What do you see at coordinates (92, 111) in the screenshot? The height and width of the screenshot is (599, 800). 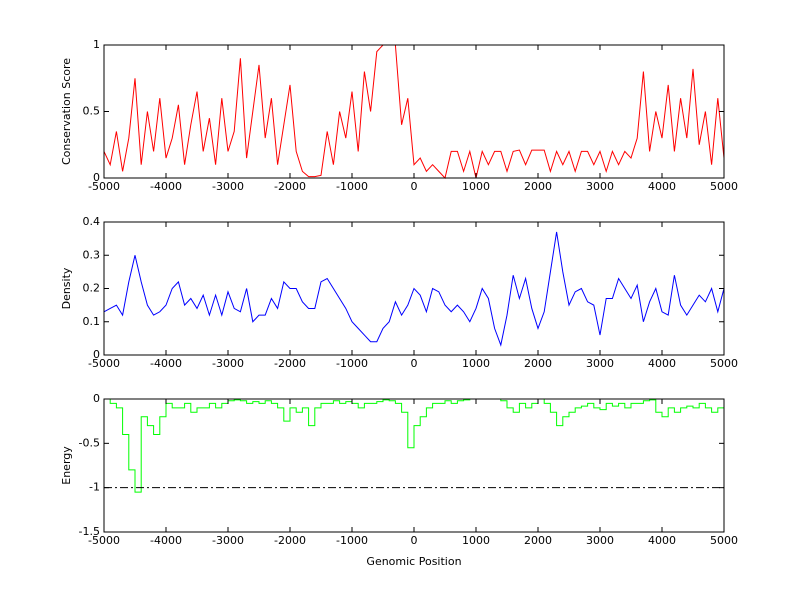 I see `y-tick-label: 0.5` at bounding box center [92, 111].